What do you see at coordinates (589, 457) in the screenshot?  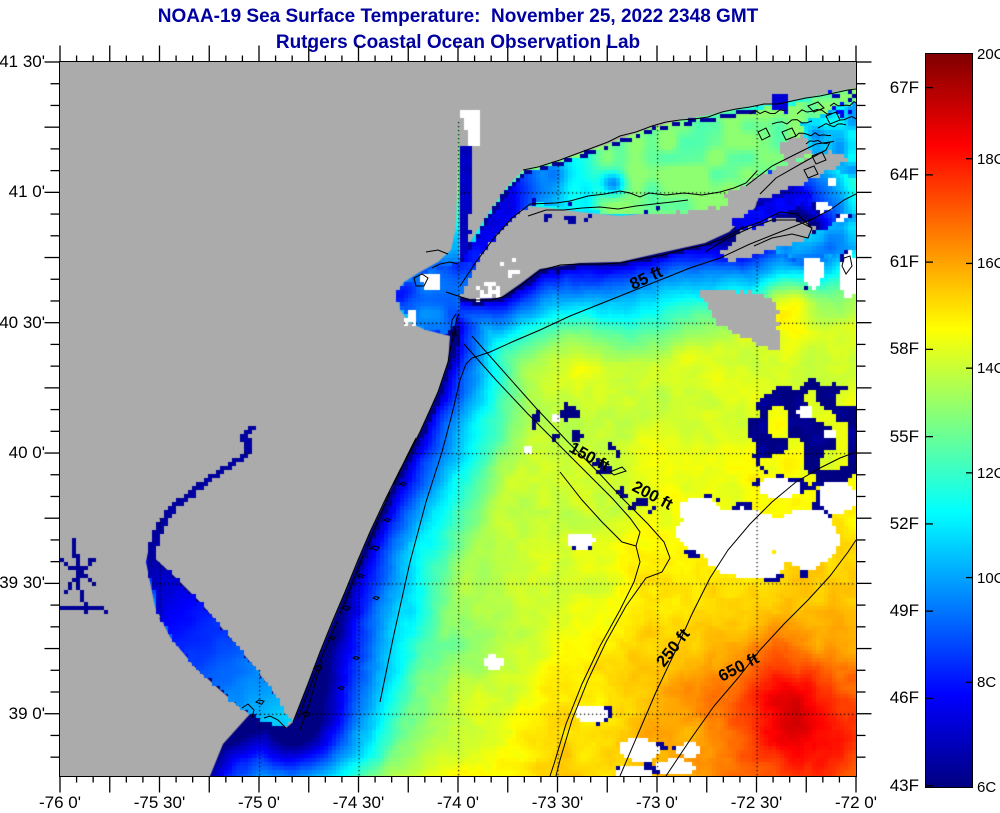 I see `svg-text: 150 ft` at bounding box center [589, 457].